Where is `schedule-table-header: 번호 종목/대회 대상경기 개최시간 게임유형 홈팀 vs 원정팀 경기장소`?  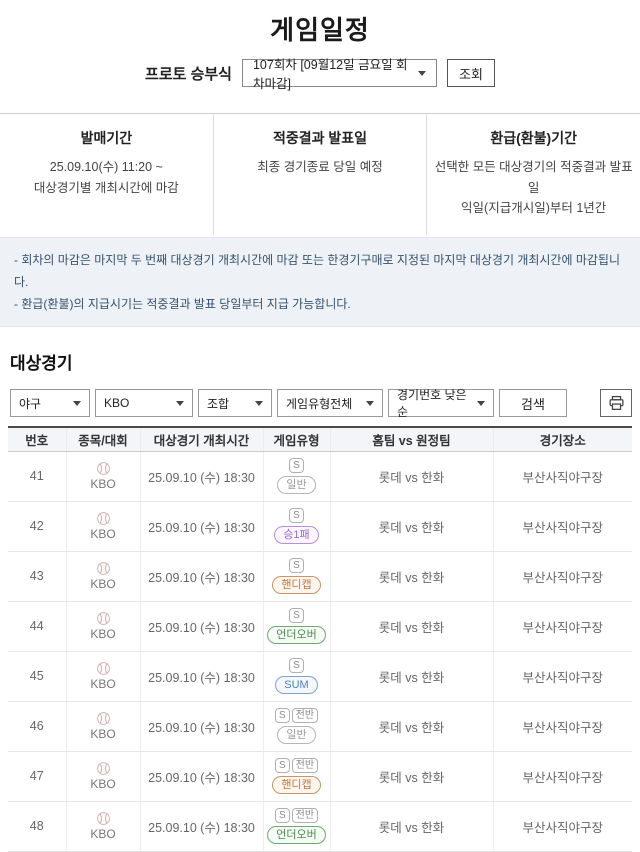
schedule-table-header: 번호 종목/대회 대상경기 개최시간 게임유형 홈팀 vs 원정팀 경기장소 is located at coordinates (320, 439).